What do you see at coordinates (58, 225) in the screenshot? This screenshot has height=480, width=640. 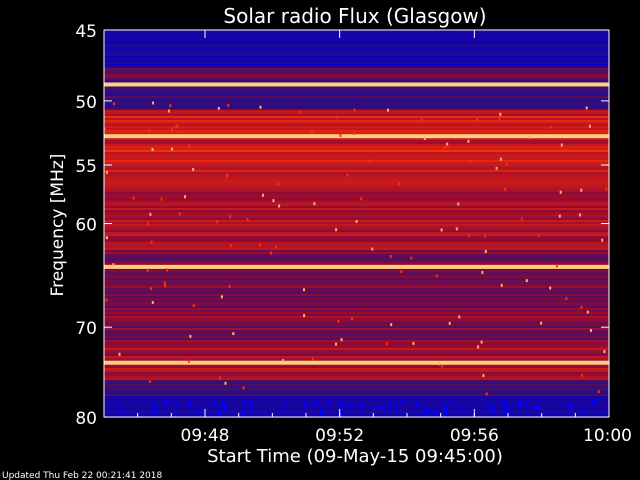 I see `y-axis-label: Frequency [MHz]` at bounding box center [58, 225].